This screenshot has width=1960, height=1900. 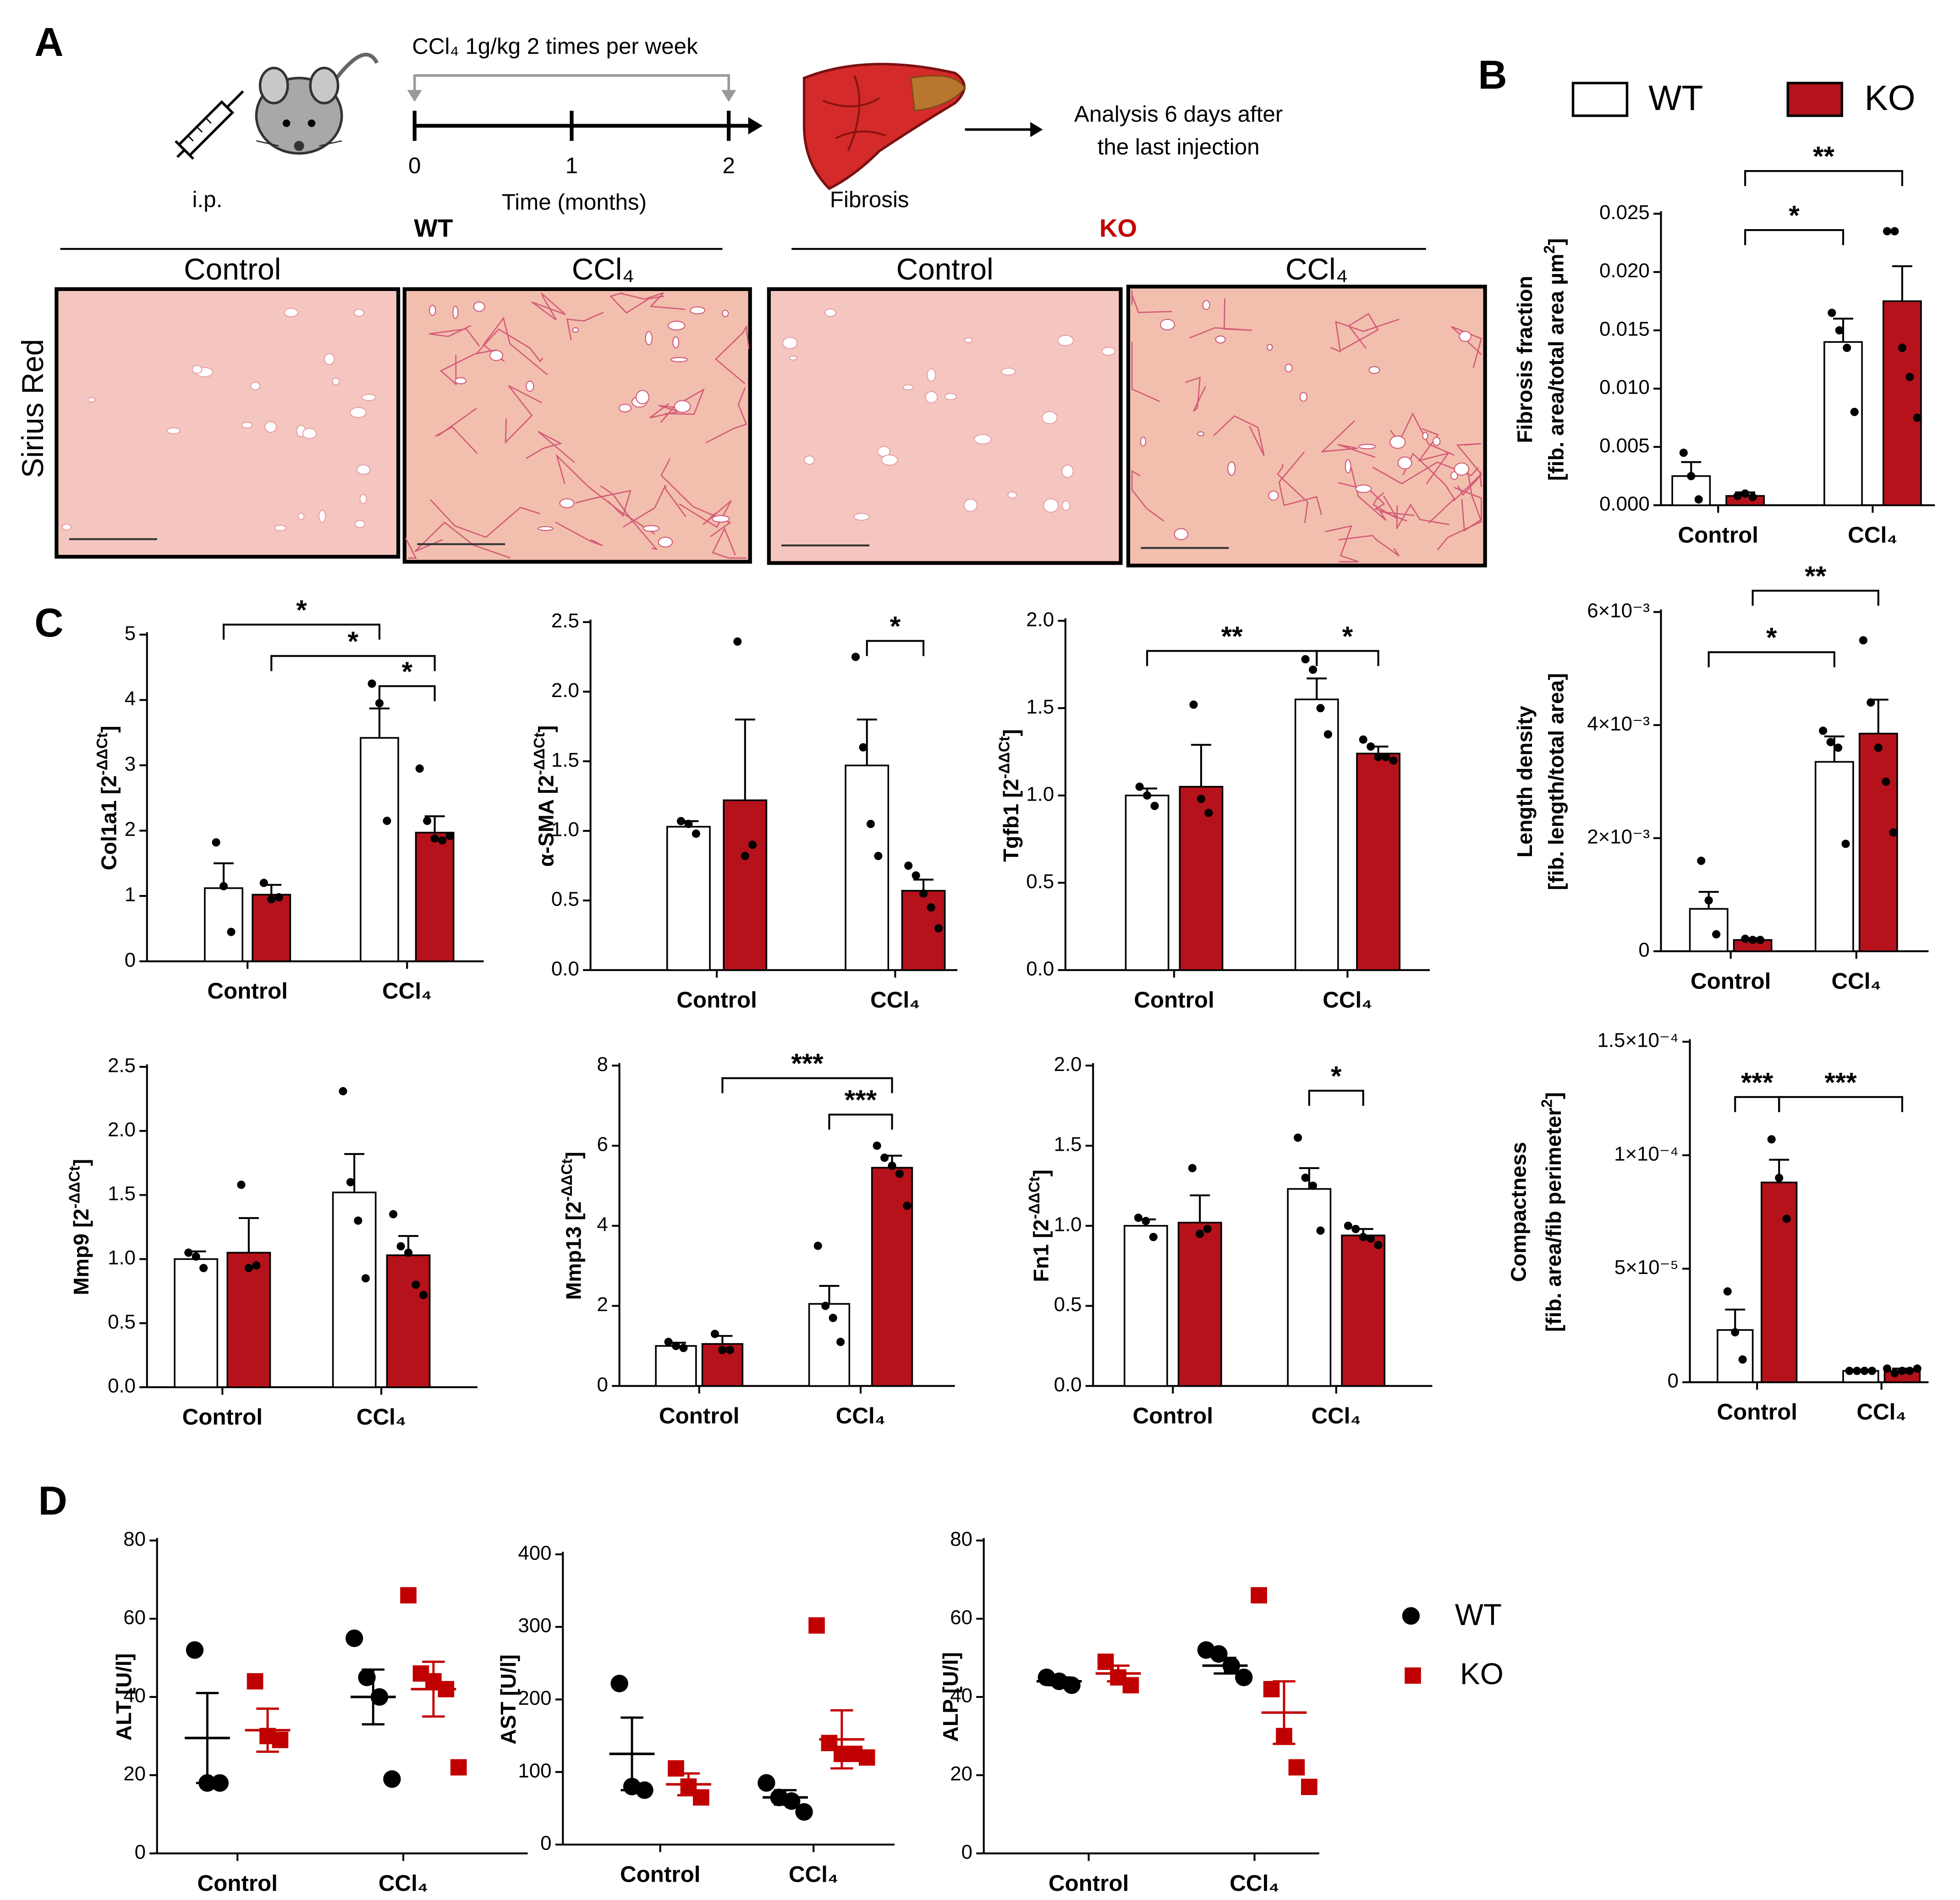 I want to click on significance-label: **, so click(x=1815, y=575).